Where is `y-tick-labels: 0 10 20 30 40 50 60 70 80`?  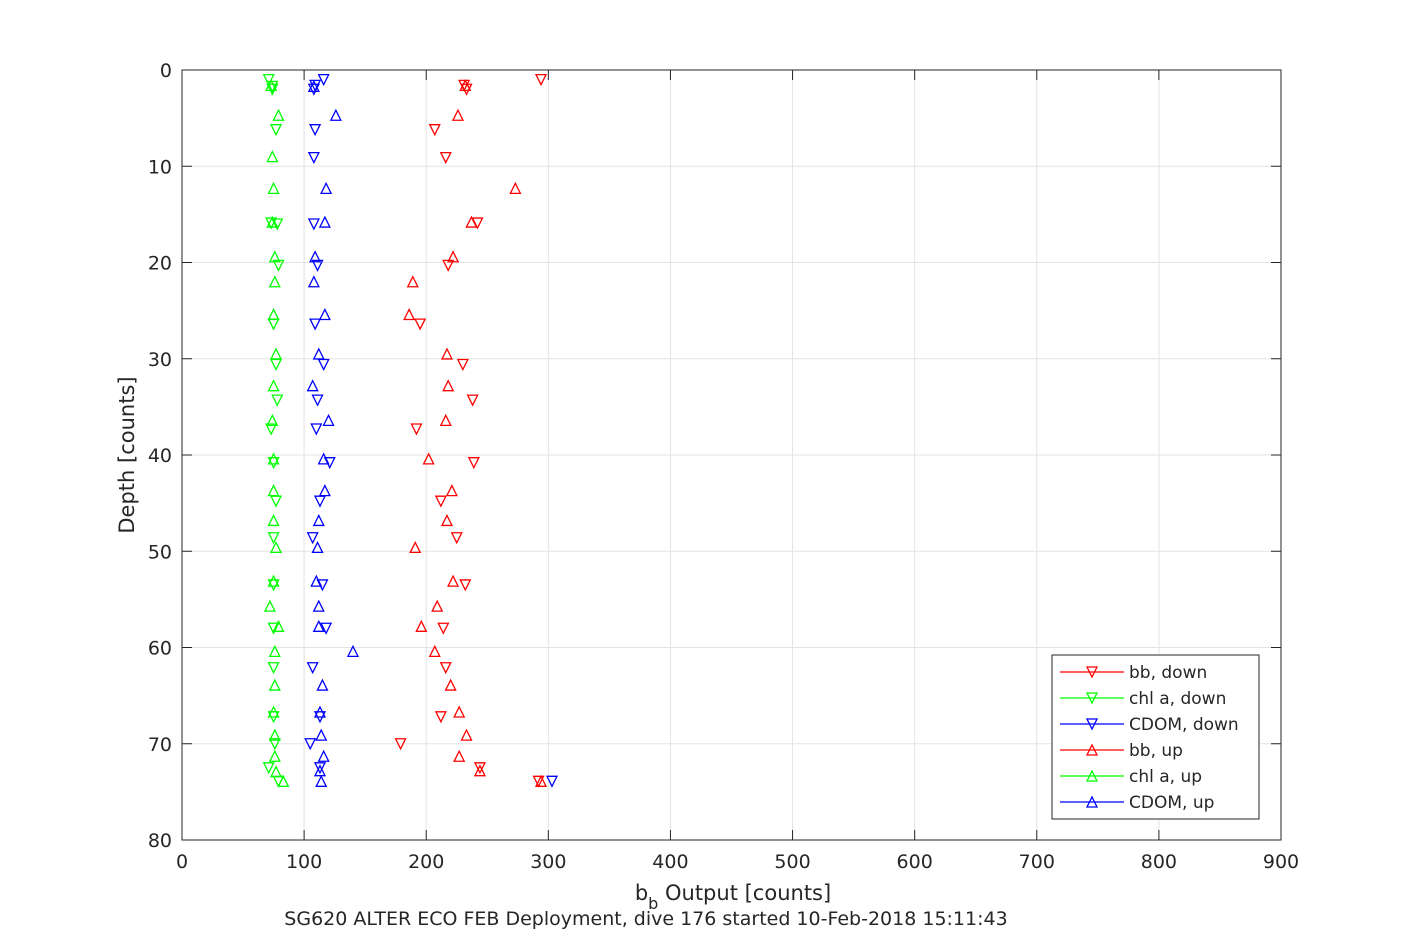 y-tick-labels: 0 10 20 30 40 50 60 70 80 is located at coordinates (160, 456).